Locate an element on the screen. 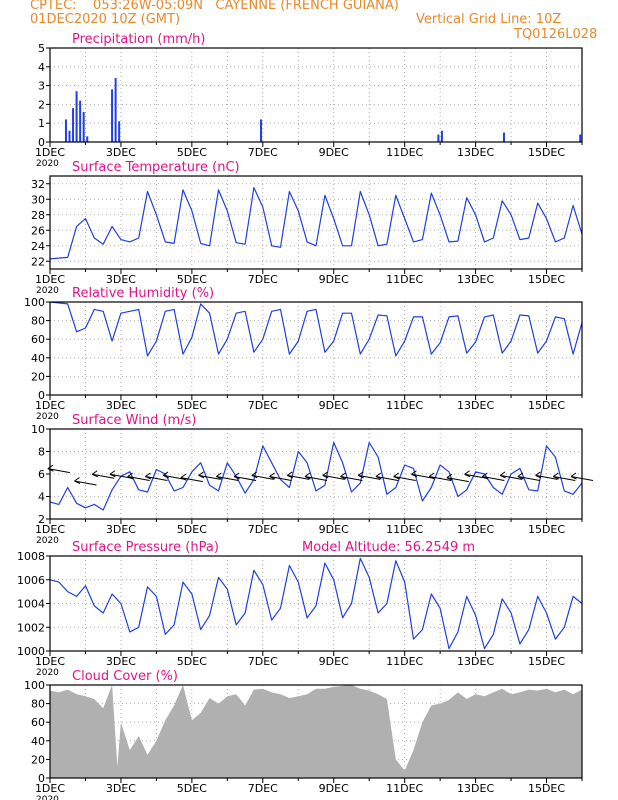  grid-line-note: Vertical Grid Line: 10Z is located at coordinates (489, 19).